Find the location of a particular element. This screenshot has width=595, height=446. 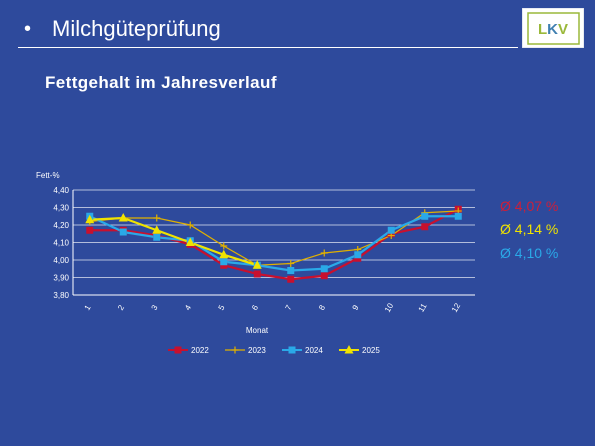

y-tick-label: 4,10 is located at coordinates (61, 243).